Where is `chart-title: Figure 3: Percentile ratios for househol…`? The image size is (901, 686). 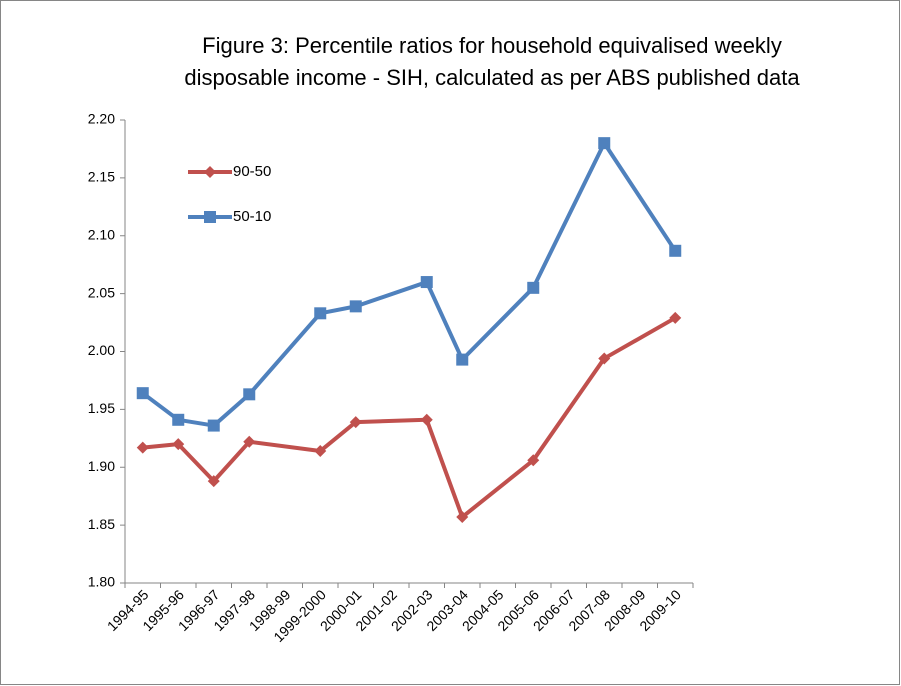
chart-title: Figure 3: Percentile ratios for househol… is located at coordinates (492, 45).